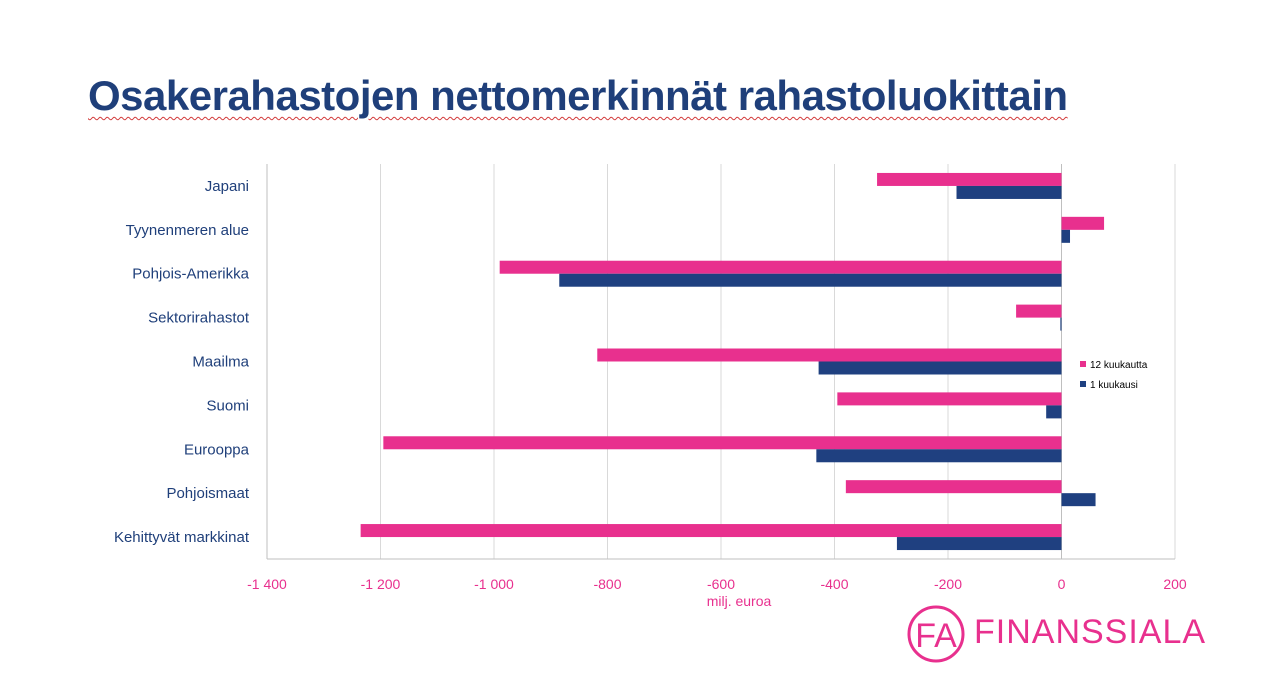  Describe the element at coordinates (607, 584) in the screenshot. I see `x-tick-label: -800` at that location.